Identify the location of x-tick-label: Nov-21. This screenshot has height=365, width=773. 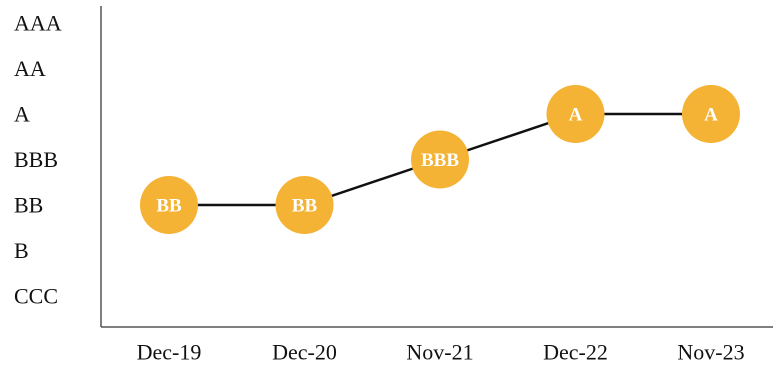
(439, 352).